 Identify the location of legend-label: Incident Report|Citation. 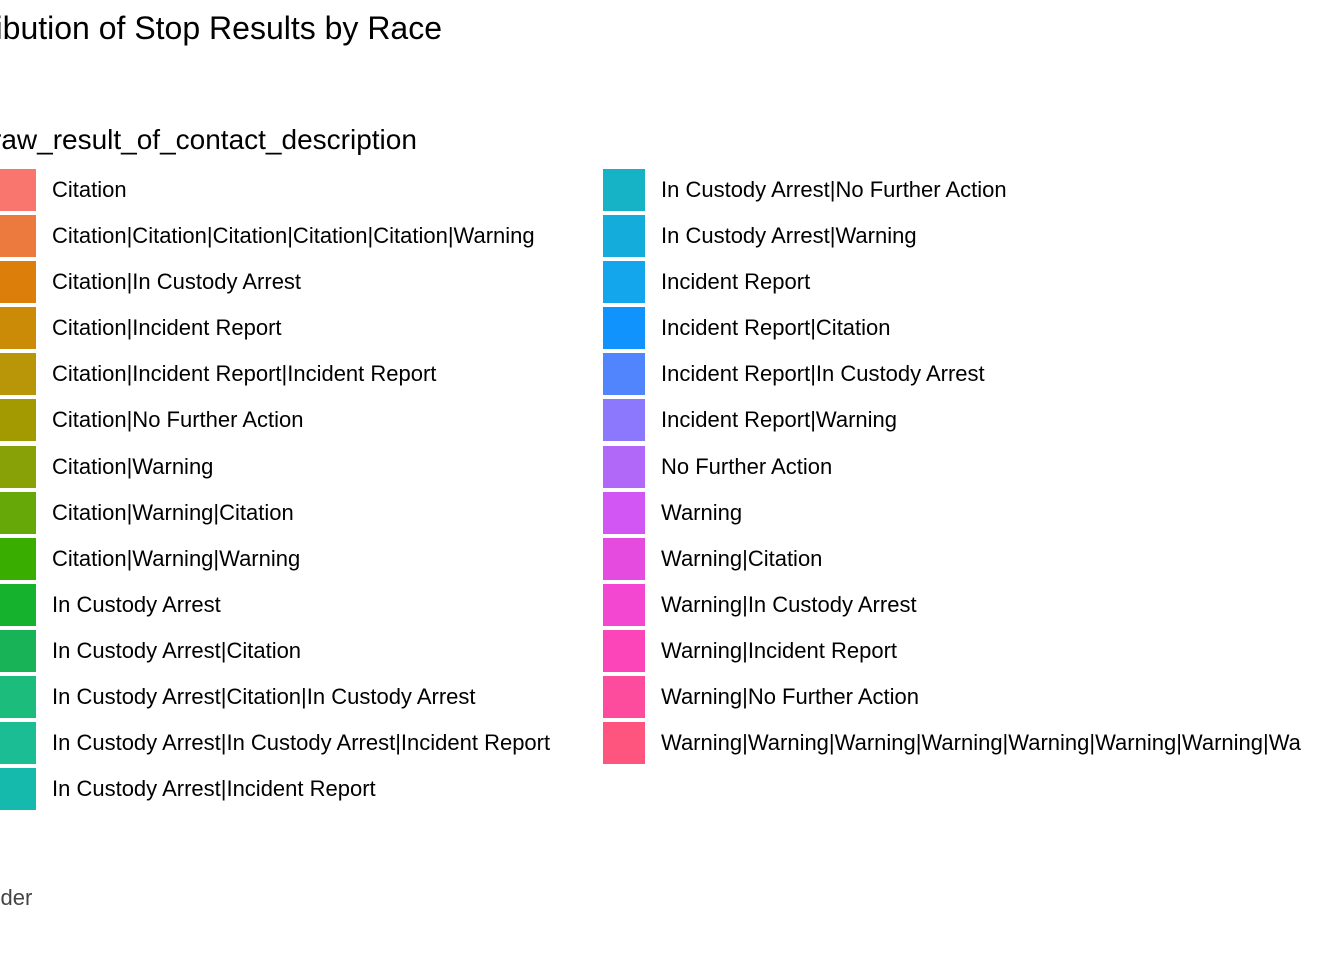
(776, 328).